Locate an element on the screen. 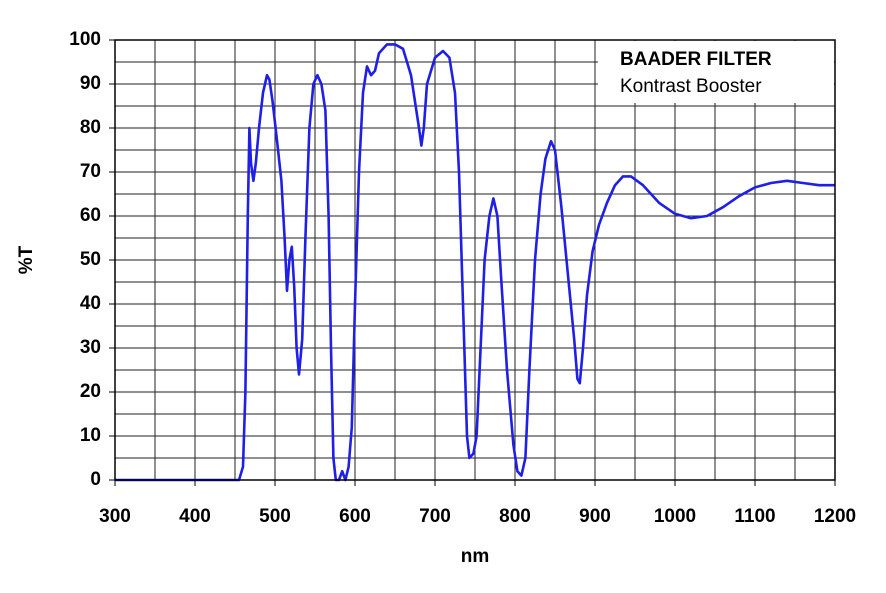  x-tick-label: 900 is located at coordinates (595, 516).